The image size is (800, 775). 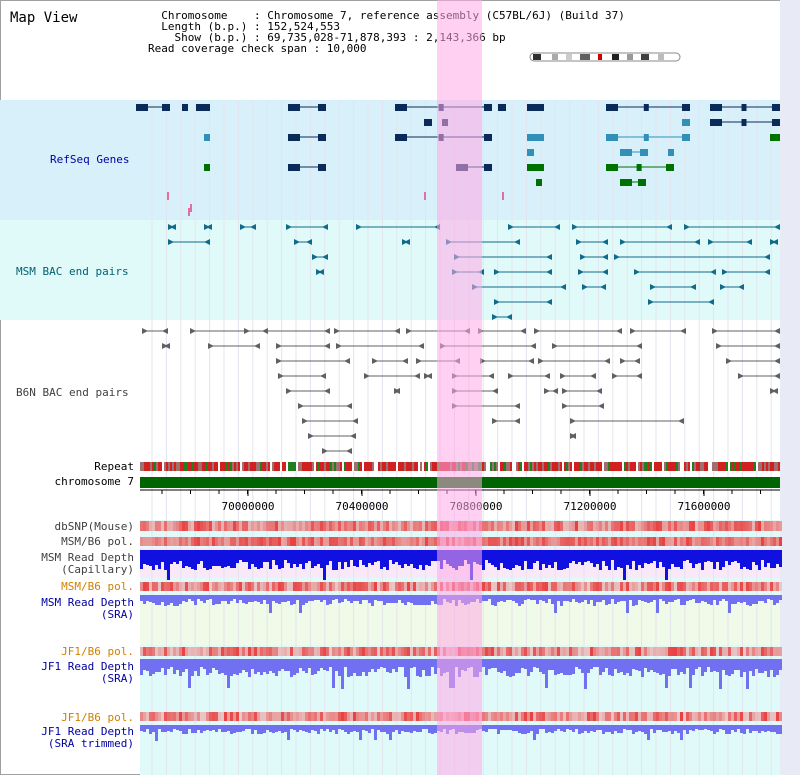 What do you see at coordinates (704, 506) in the screenshot?
I see `axis-tick-label: 71600000` at bounding box center [704, 506].